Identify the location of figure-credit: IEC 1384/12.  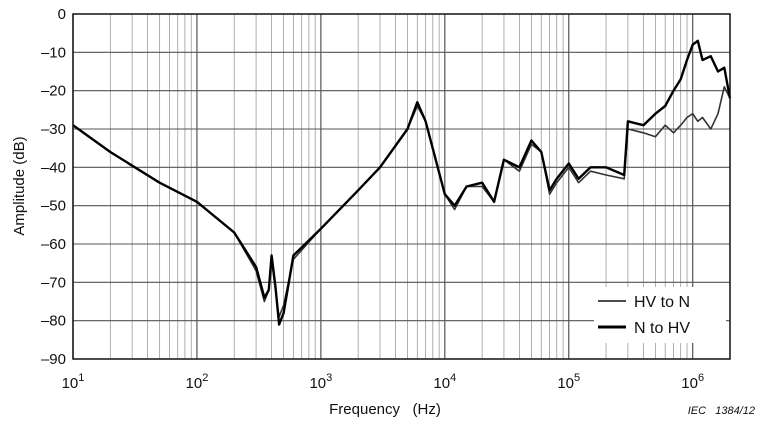
(721, 411).